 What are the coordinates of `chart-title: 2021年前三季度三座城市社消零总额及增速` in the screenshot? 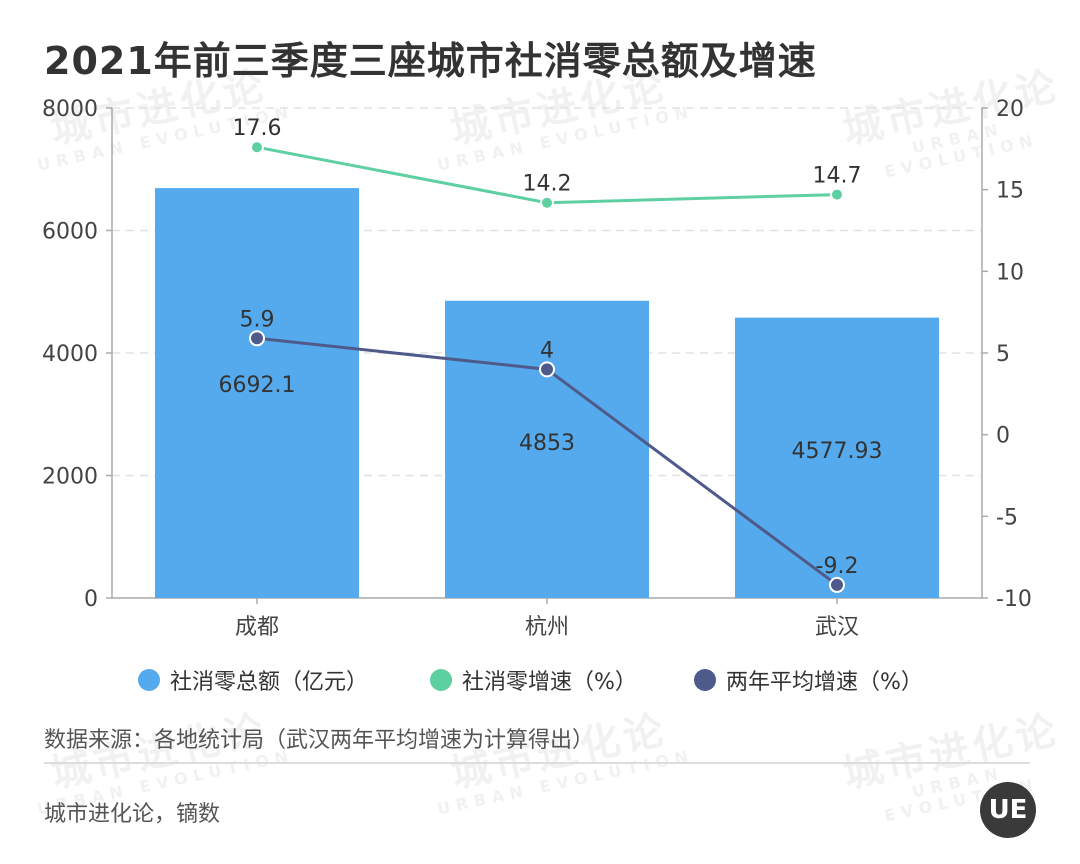 It's located at (430, 61).